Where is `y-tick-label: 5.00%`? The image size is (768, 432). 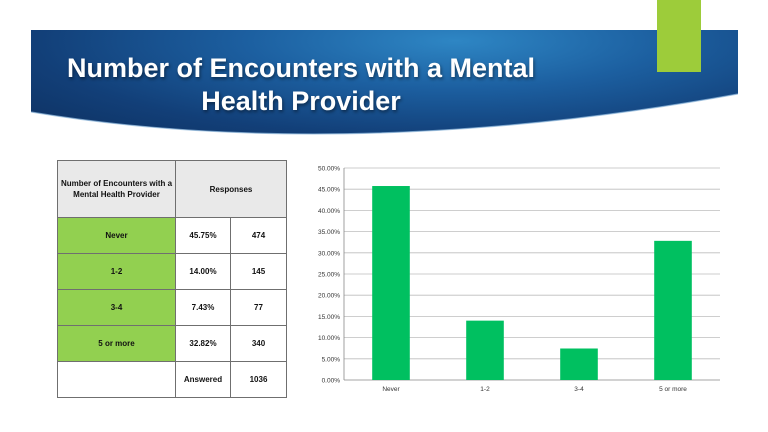 y-tick-label: 5.00% is located at coordinates (331, 359).